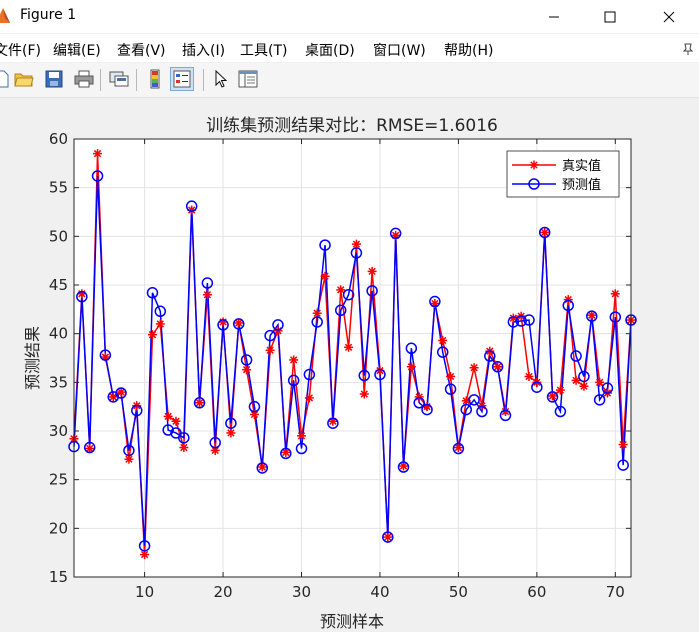  I want to click on y-tick-label: 20, so click(58, 528).